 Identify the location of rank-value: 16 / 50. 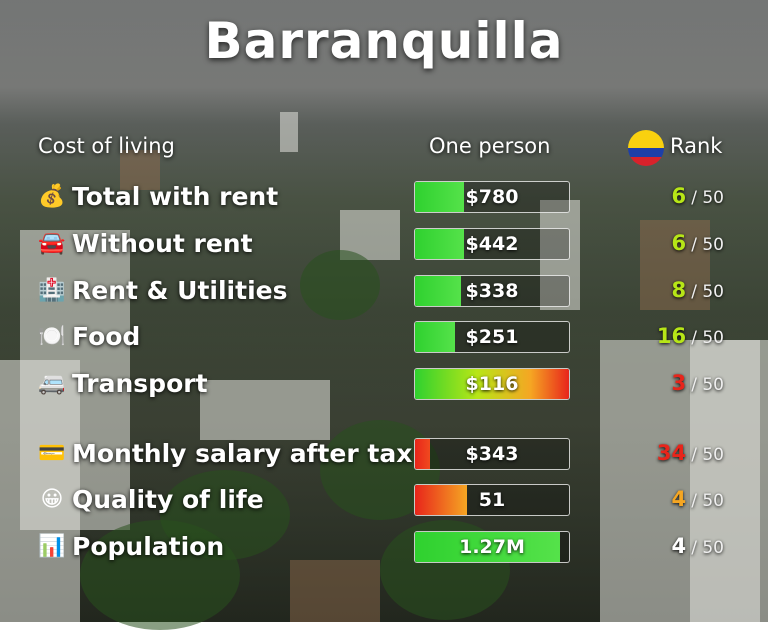
(690, 337).